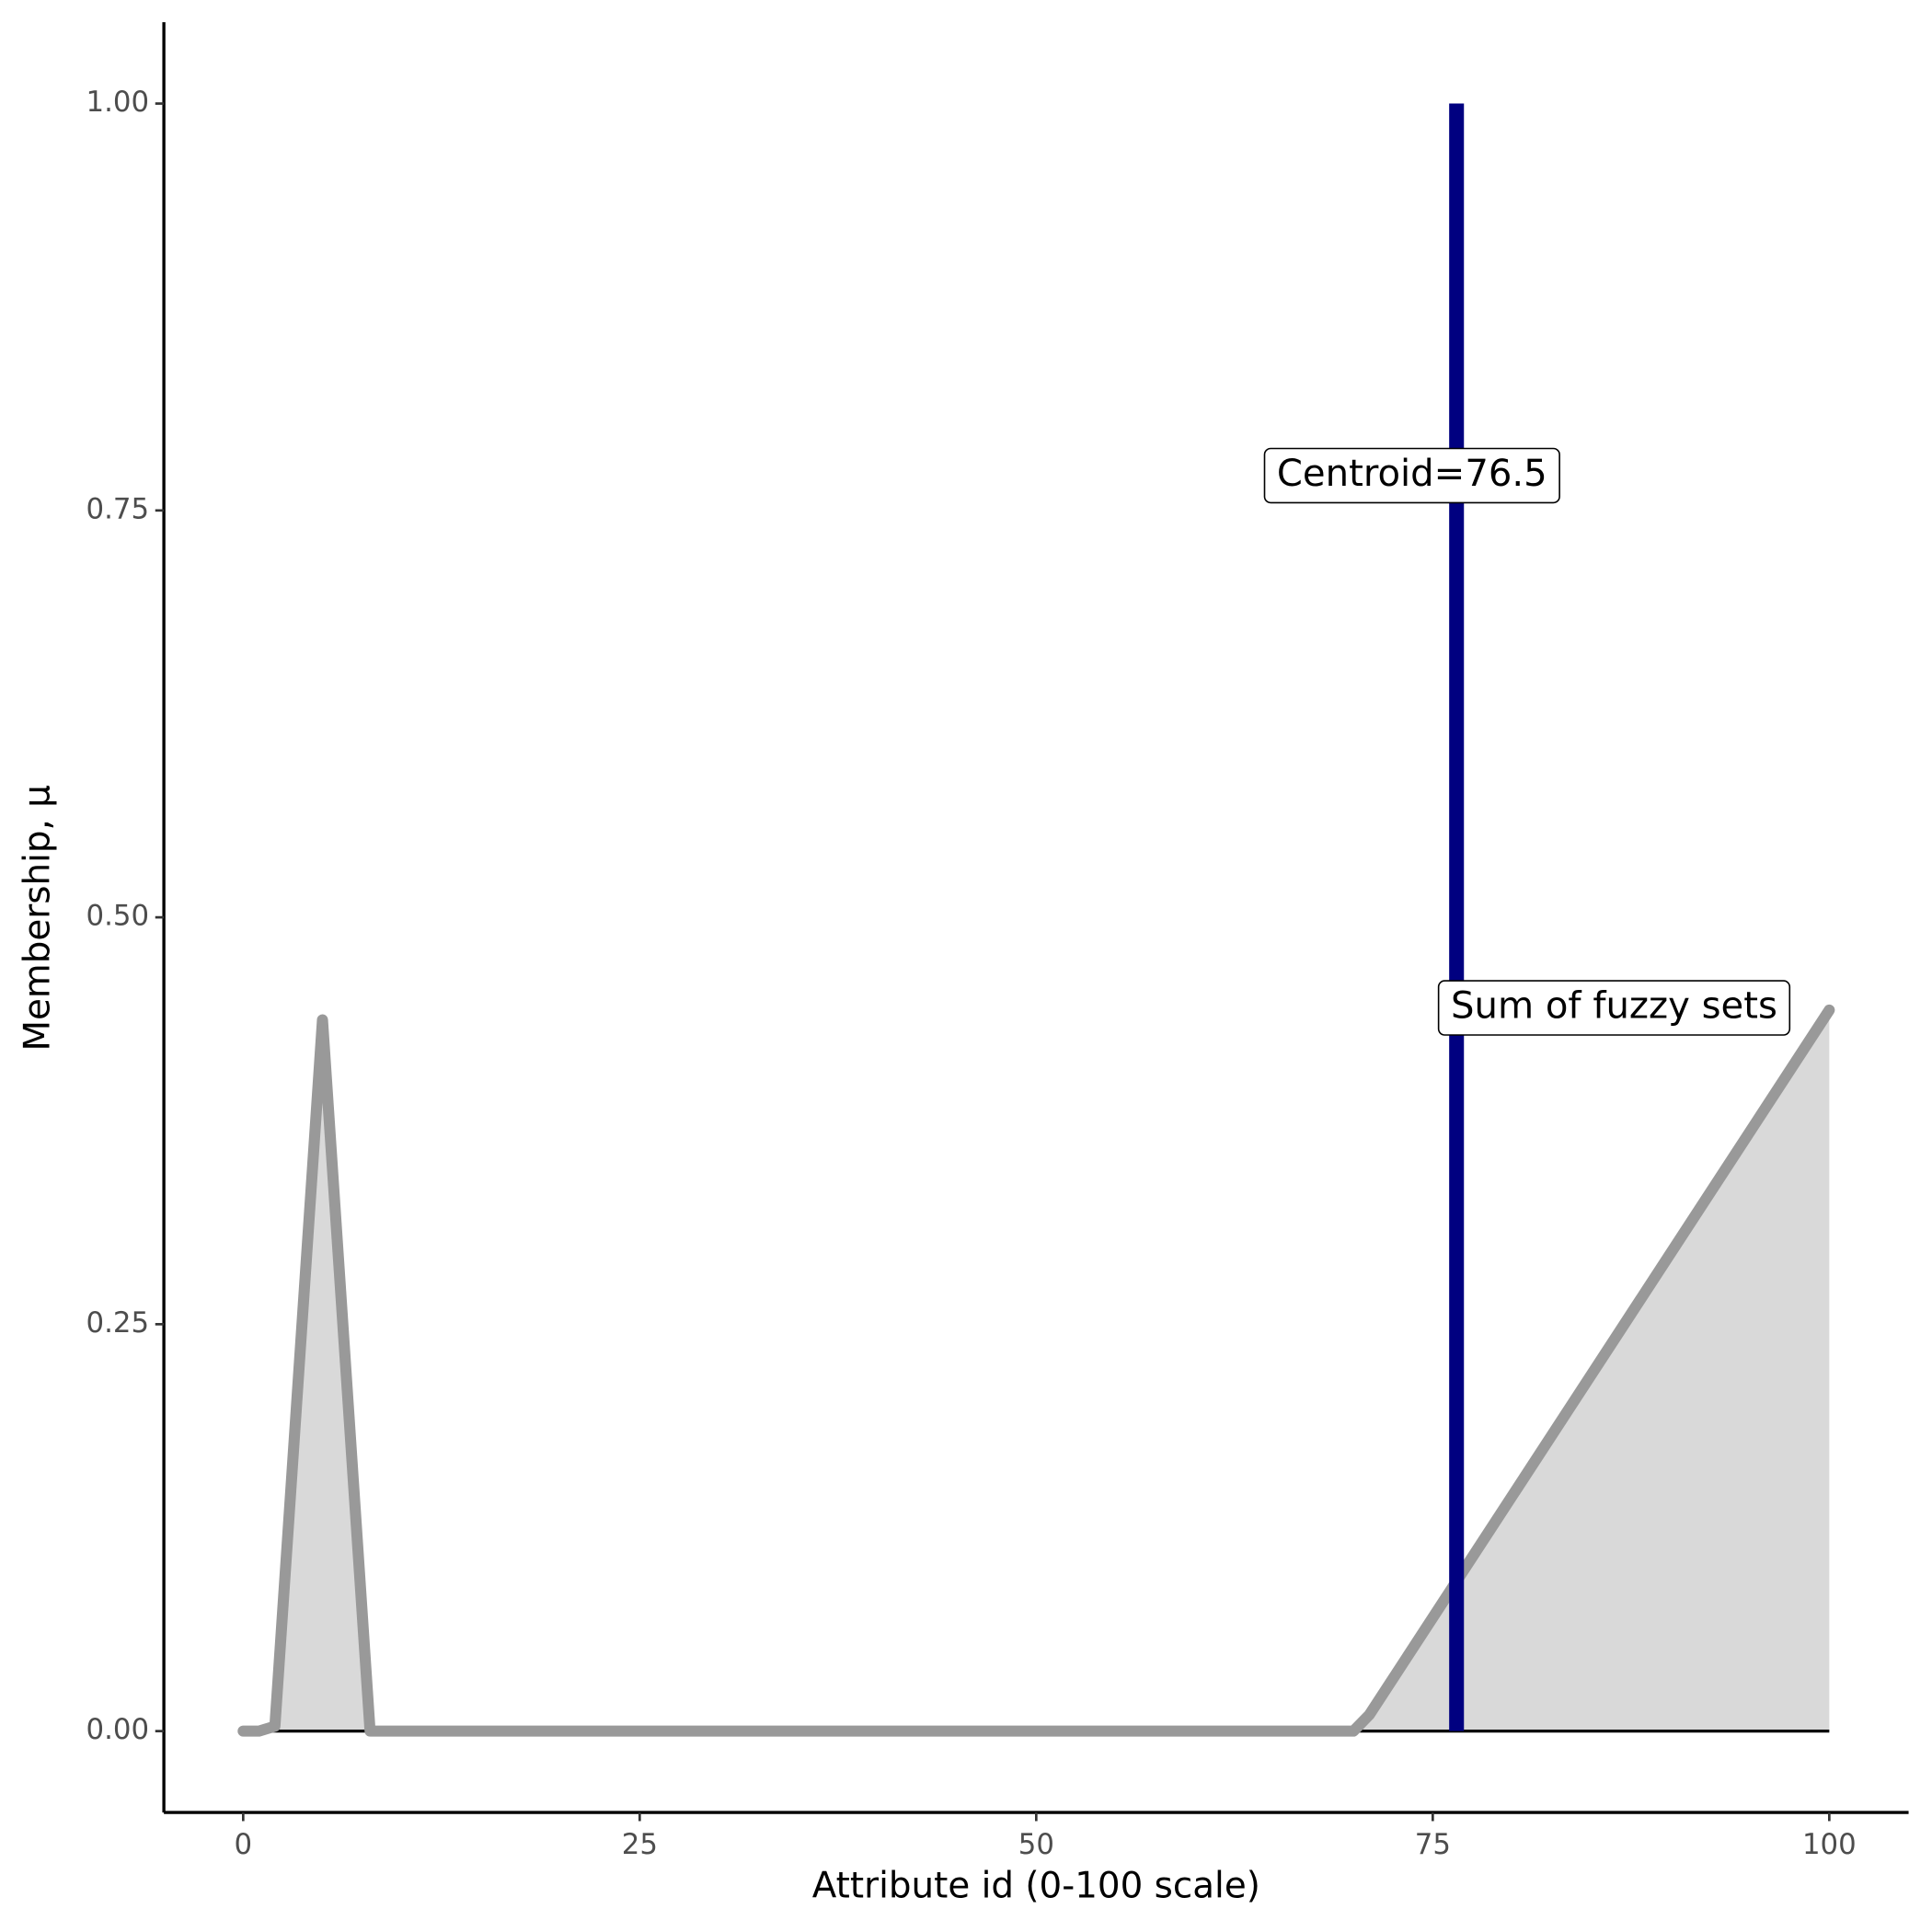 The image size is (1932, 1932). What do you see at coordinates (117, 1323) in the screenshot?
I see `y-tick-label: 0.25` at bounding box center [117, 1323].